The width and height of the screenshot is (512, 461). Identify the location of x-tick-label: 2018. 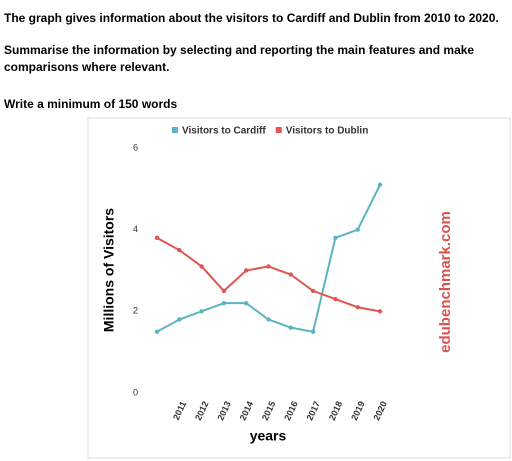
(336, 411).